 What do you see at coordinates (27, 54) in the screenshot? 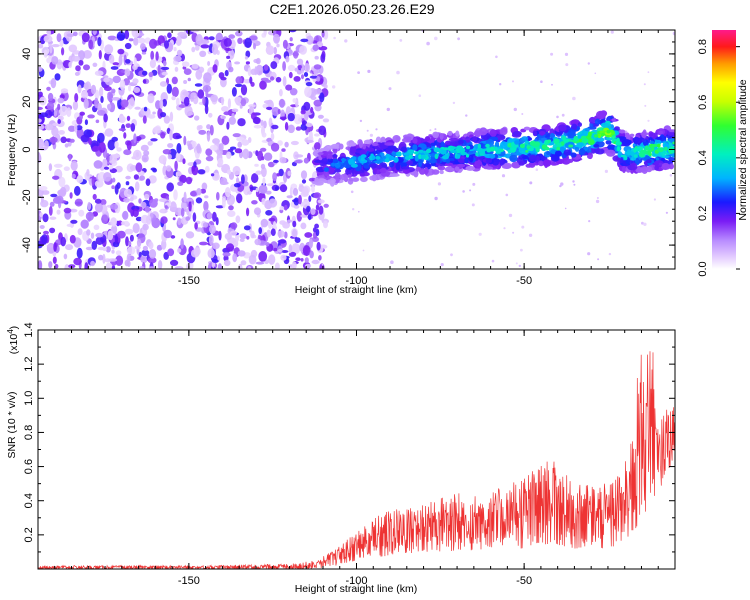
I see `y-tick-label: 40` at bounding box center [27, 54].